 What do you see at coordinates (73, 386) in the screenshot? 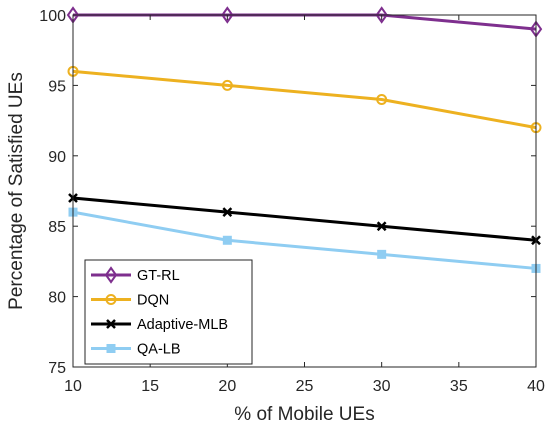
I see `x-tick-label: 10` at bounding box center [73, 386].